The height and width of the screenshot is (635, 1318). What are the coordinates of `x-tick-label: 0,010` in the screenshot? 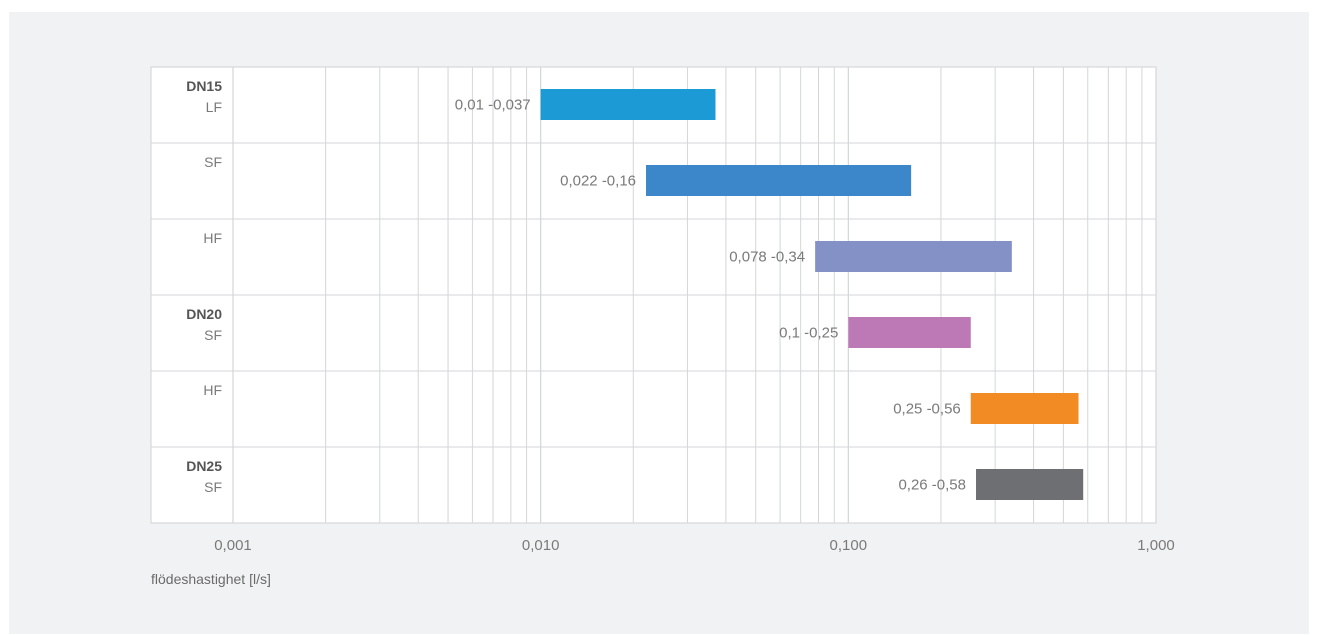 It's located at (541, 545).